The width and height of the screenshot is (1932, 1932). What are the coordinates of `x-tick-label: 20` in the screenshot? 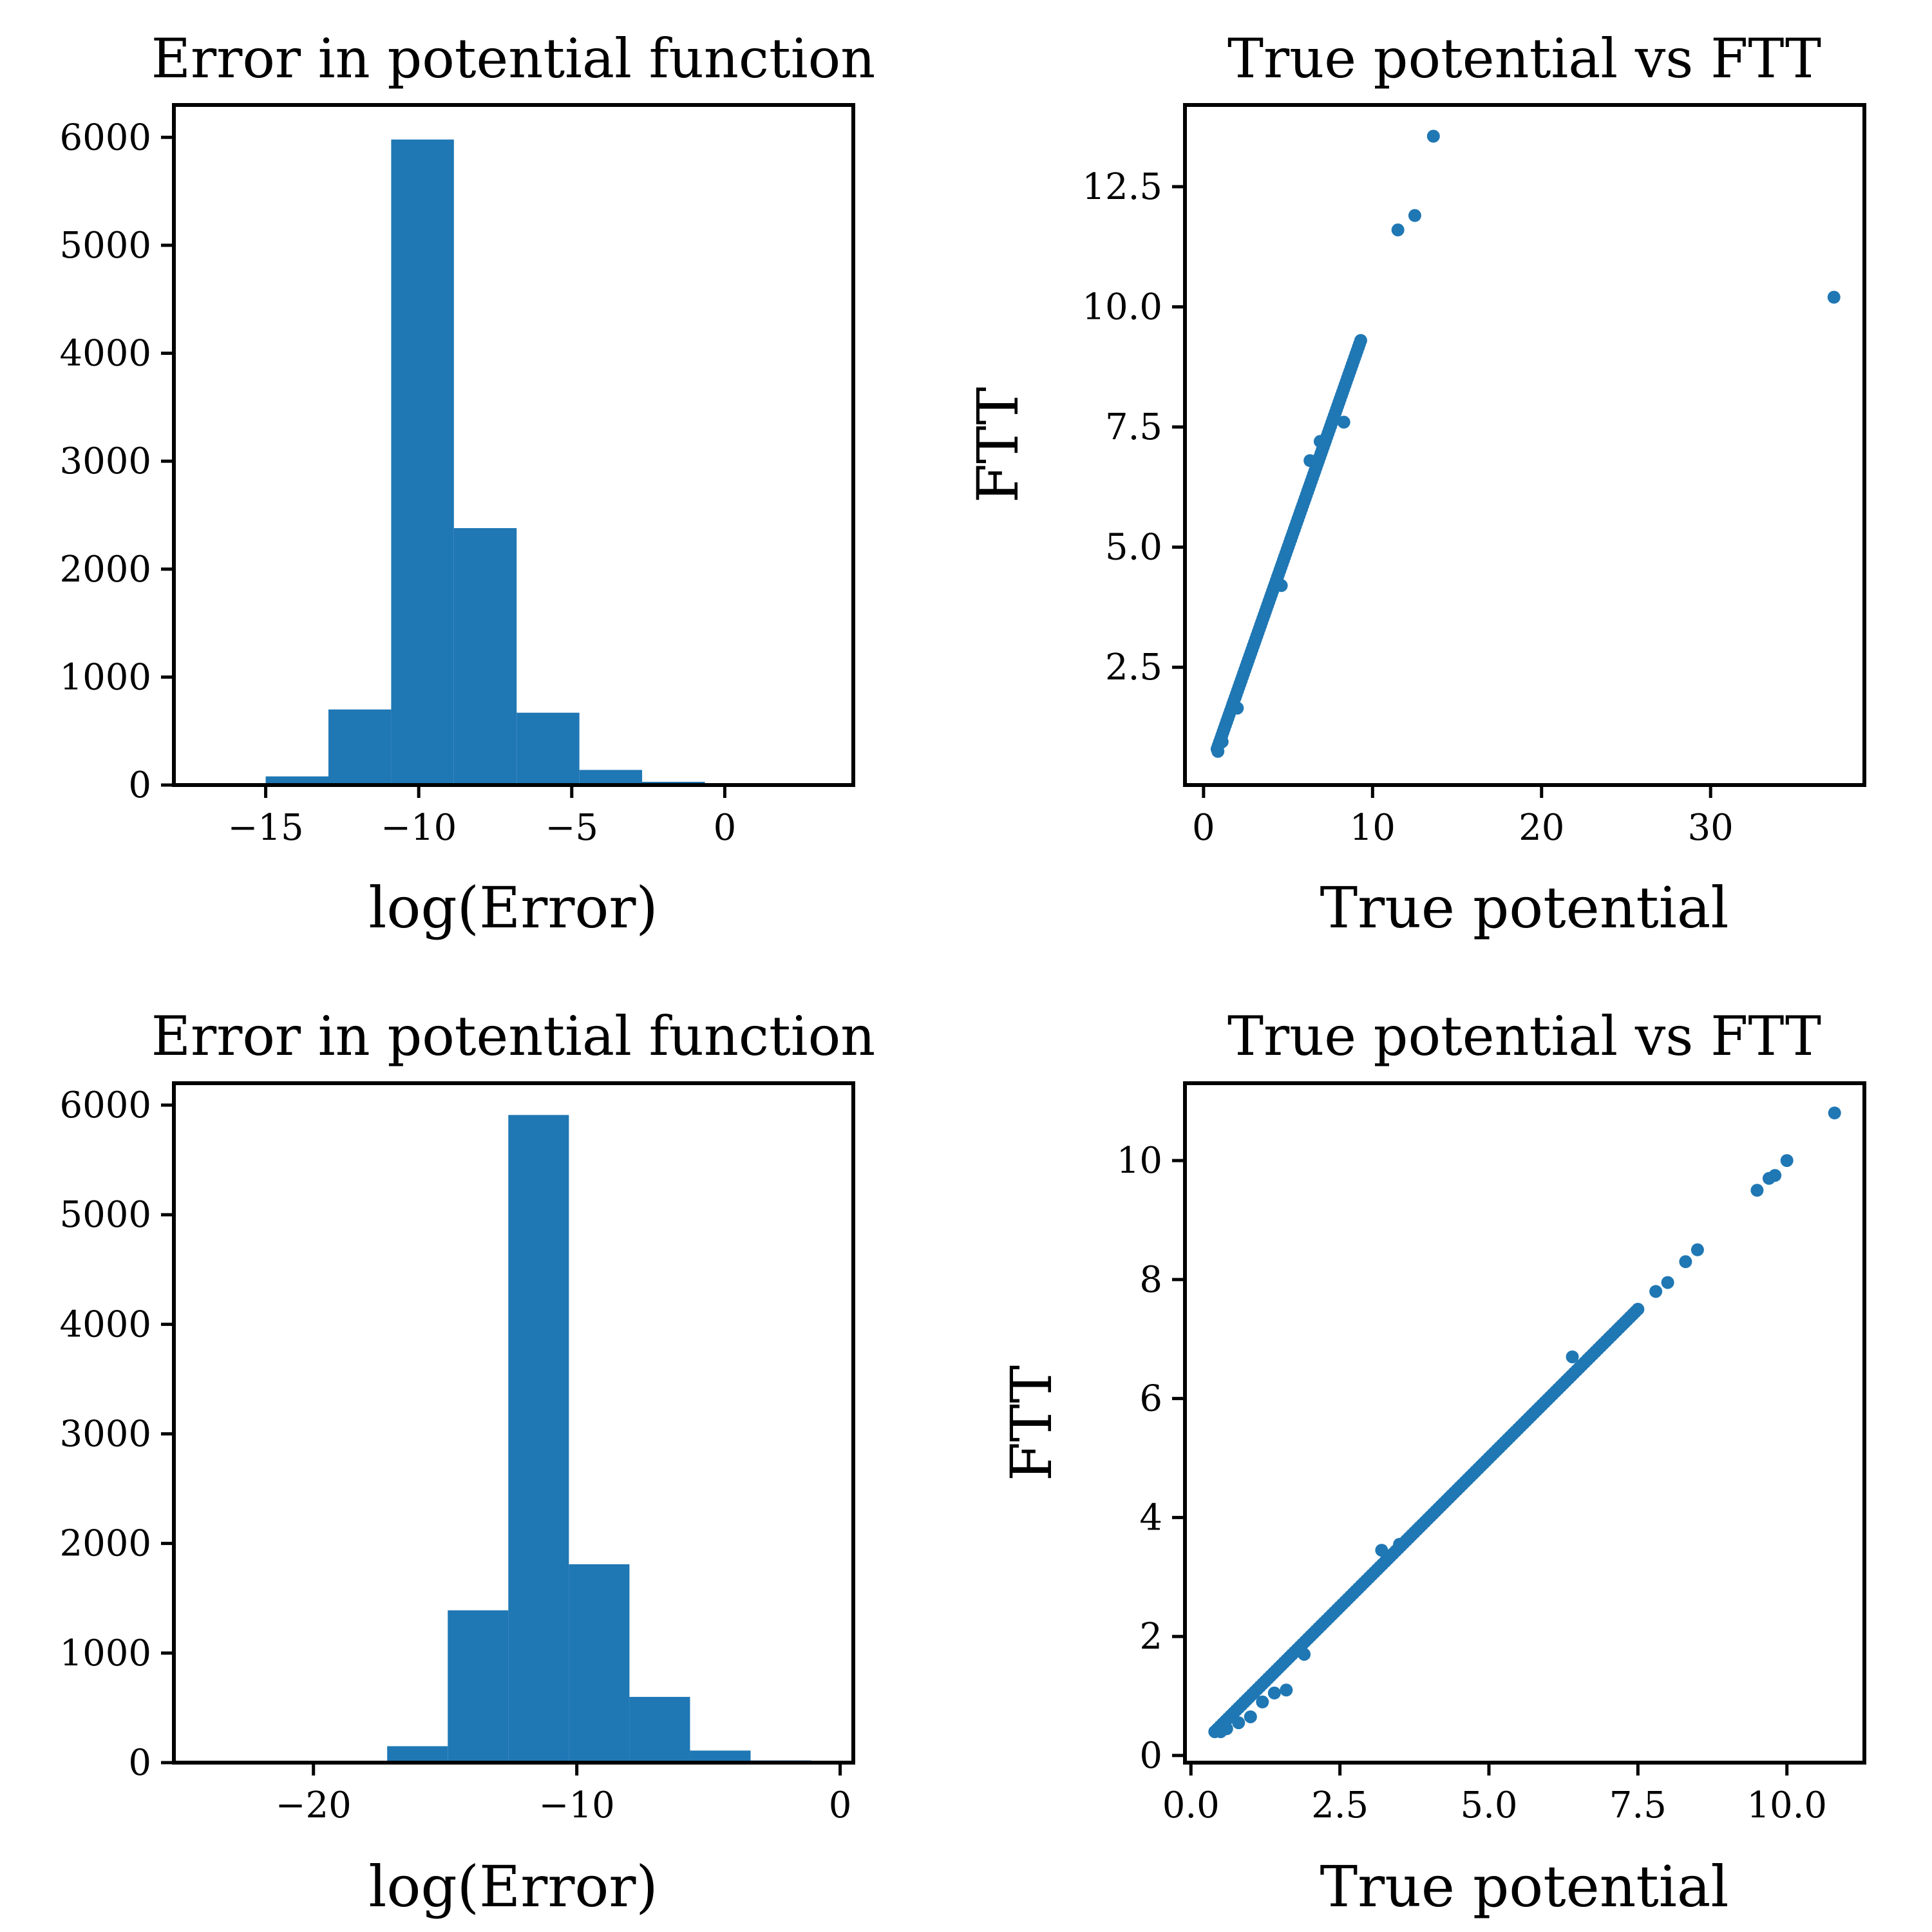 It's located at (1541, 828).